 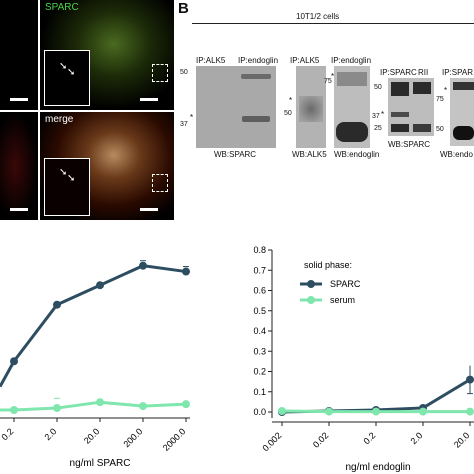 What do you see at coordinates (59, 119) in the screenshot?
I see `merge-label: merge` at bounding box center [59, 119].